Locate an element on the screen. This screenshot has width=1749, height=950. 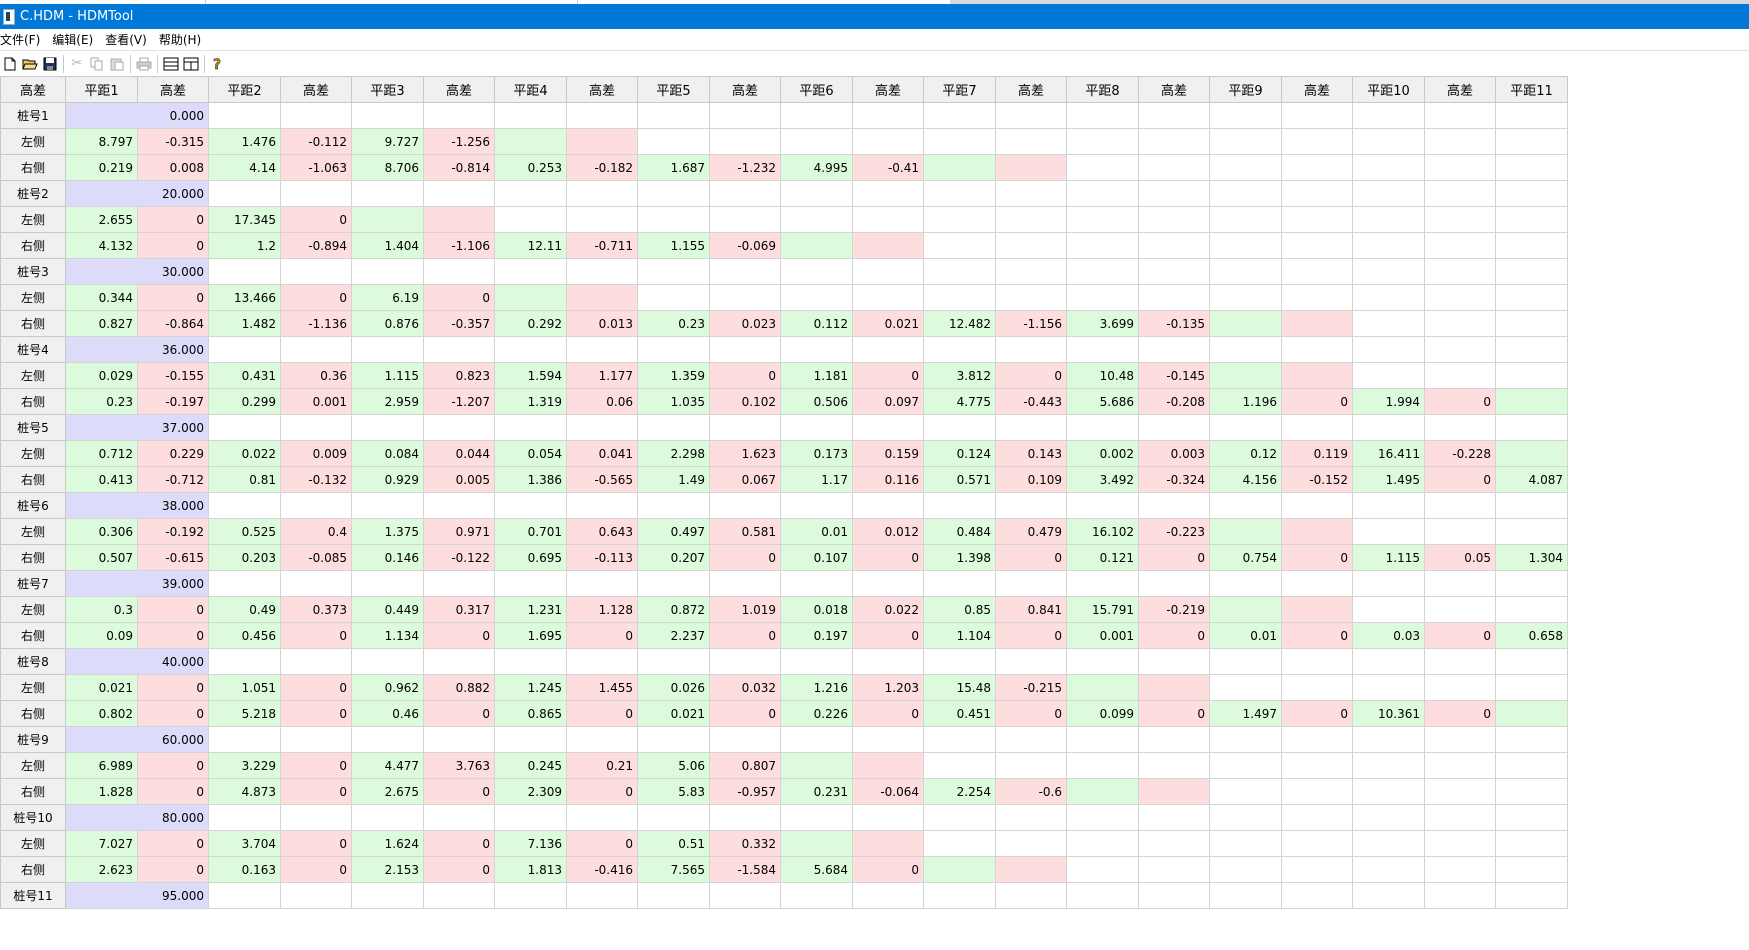
distance-cell: 1.115 is located at coordinates (1388, 557).